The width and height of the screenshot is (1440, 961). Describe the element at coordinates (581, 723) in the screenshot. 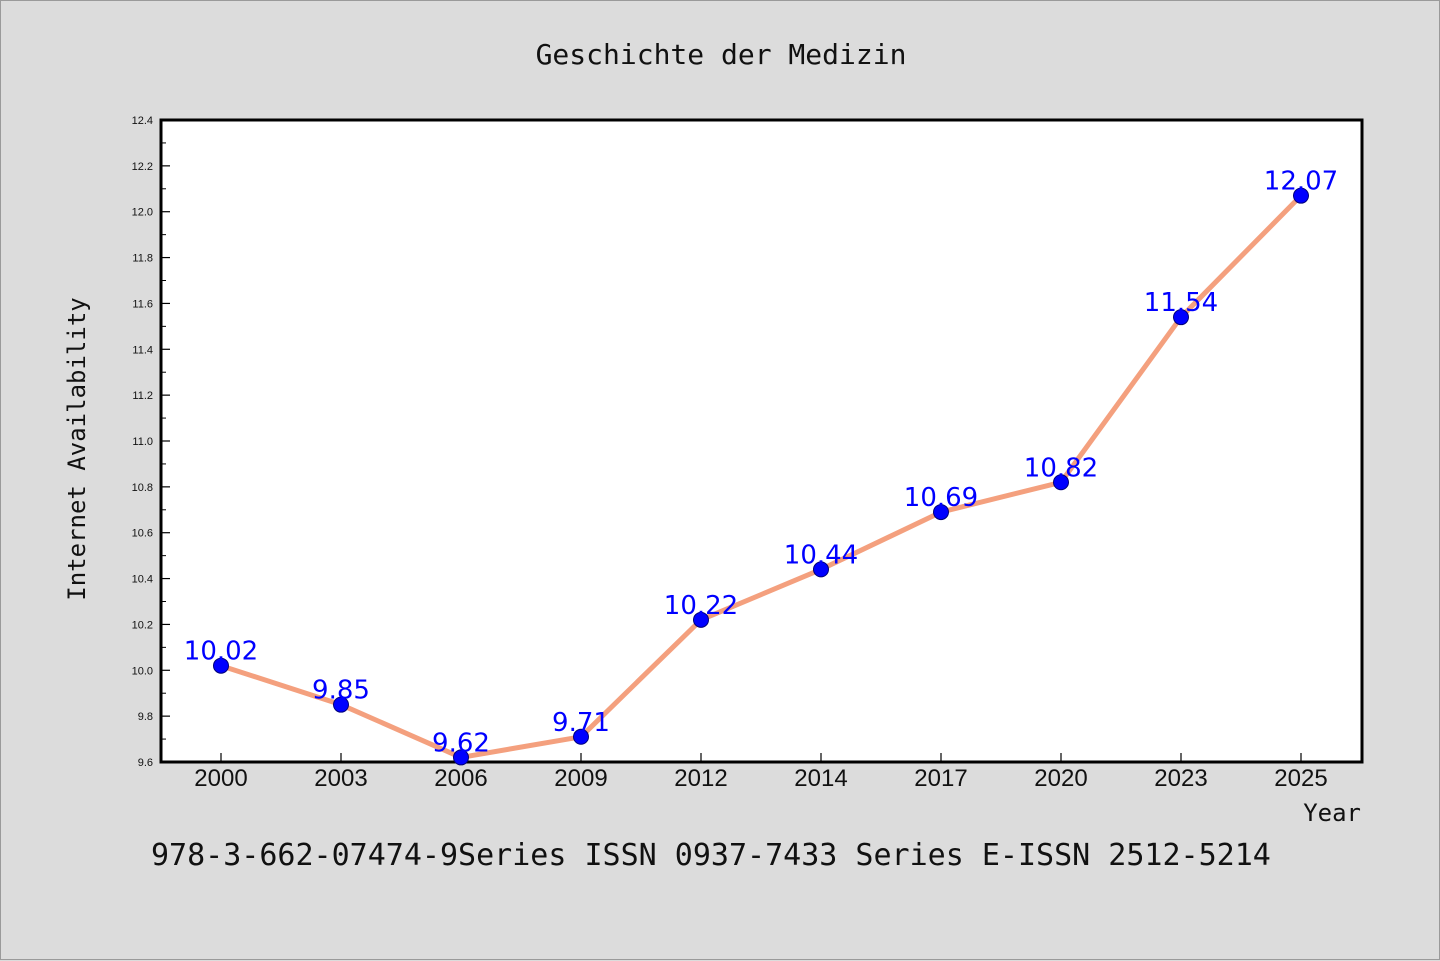

I see `data-label: 9.71` at that location.